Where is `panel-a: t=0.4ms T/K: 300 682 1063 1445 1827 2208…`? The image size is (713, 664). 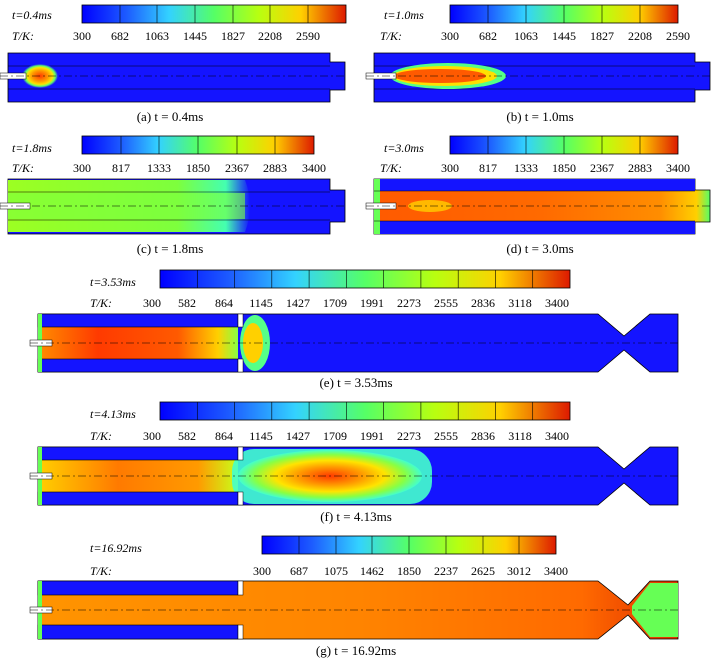 panel-a: t=0.4ms T/K: 300 682 1063 1445 1827 2208… is located at coordinates (173, 64).